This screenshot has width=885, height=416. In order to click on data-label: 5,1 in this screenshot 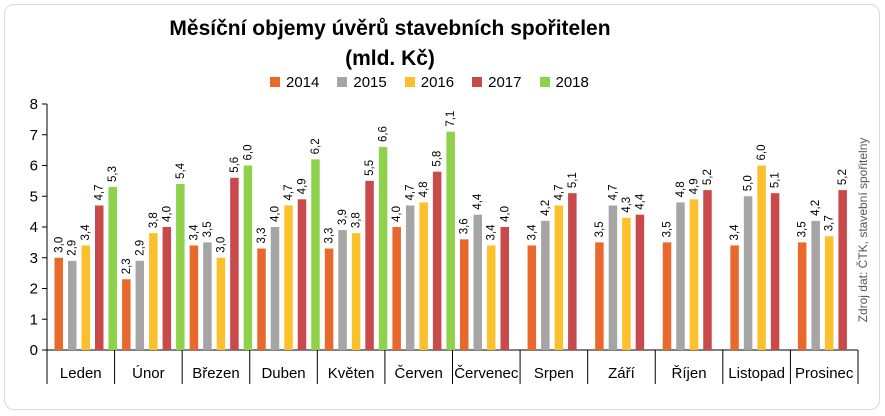, I will do `click(573, 180)`.